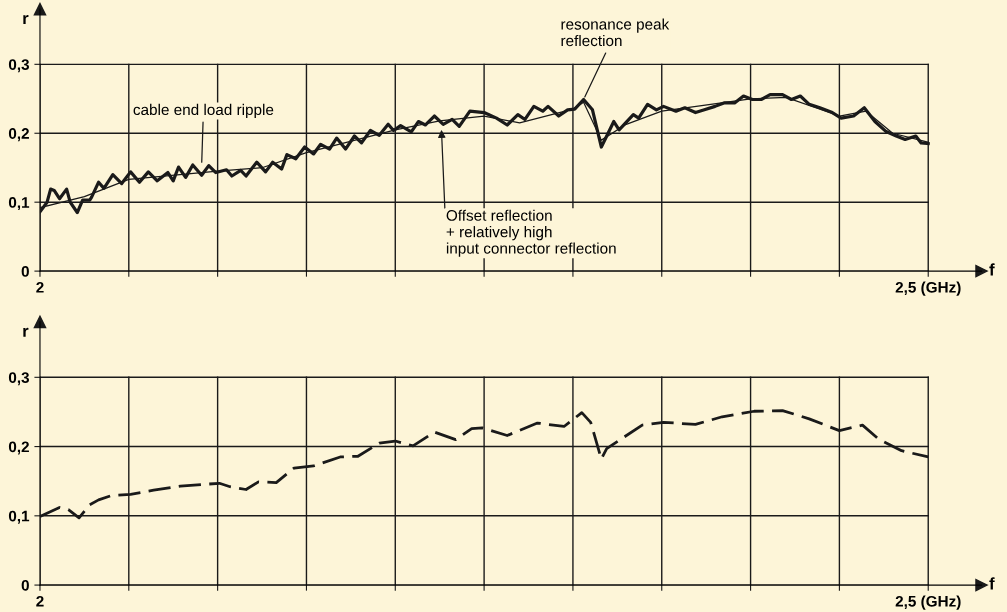  Describe the element at coordinates (615, 32) in the screenshot. I see `annotation: resonance peak reflection` at that location.